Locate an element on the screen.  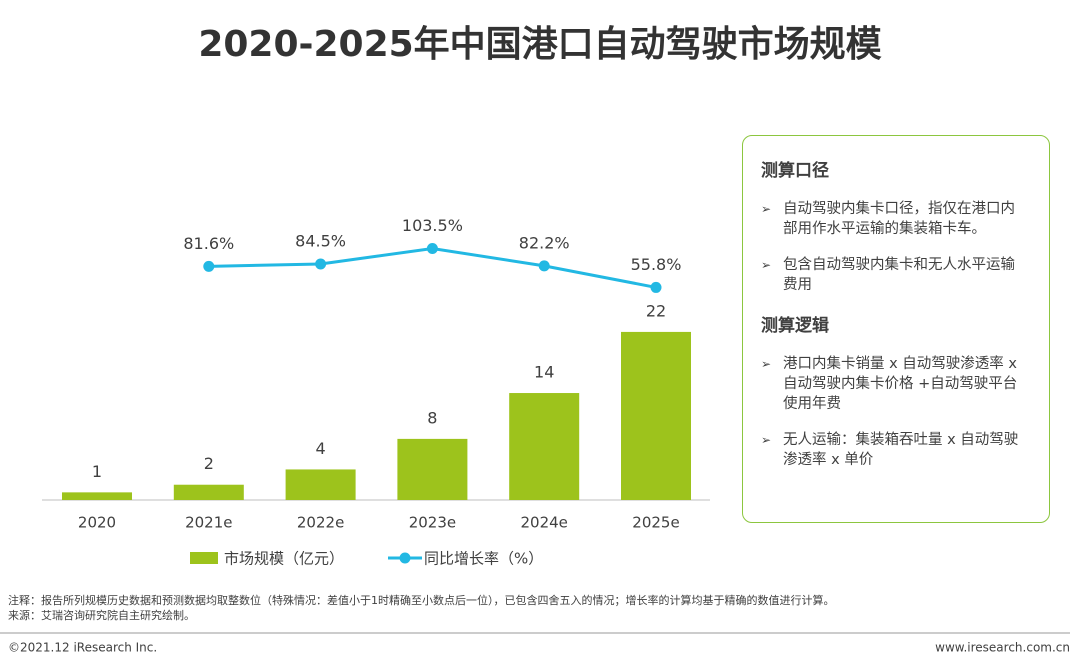
legend-label: 同比增长率（%） is located at coordinates (483, 559).